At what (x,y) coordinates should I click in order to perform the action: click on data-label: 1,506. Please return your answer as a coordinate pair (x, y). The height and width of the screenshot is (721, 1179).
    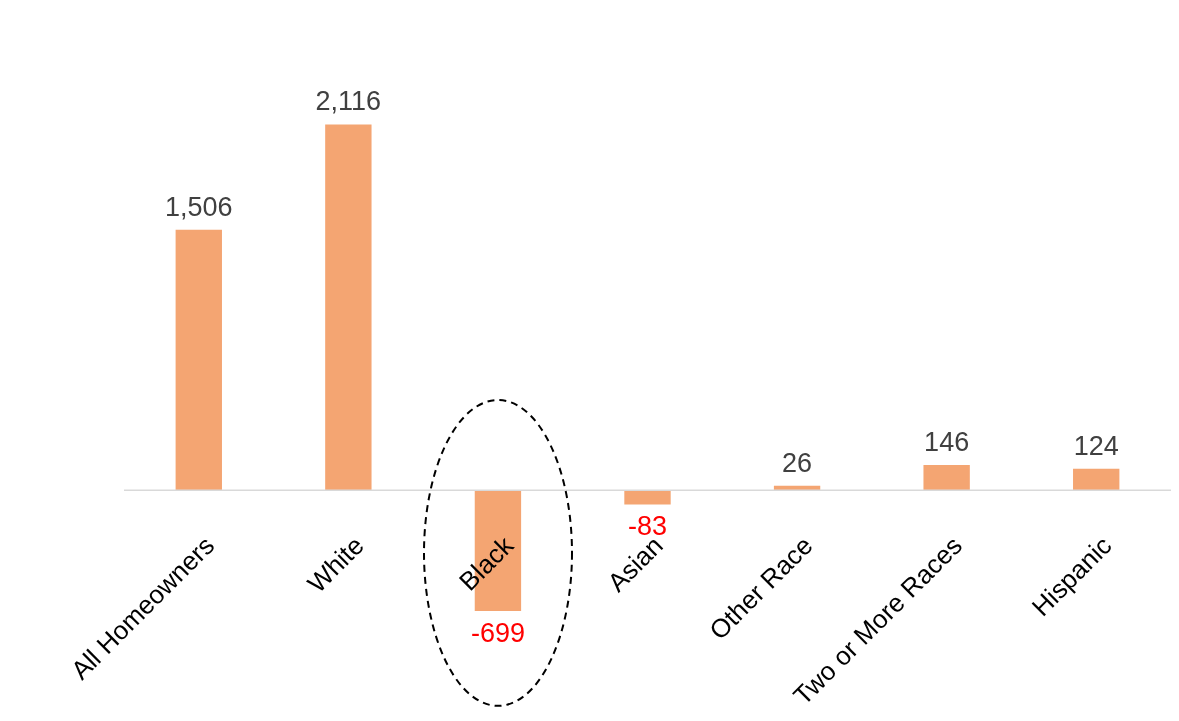
    Looking at the image, I should click on (199, 206).